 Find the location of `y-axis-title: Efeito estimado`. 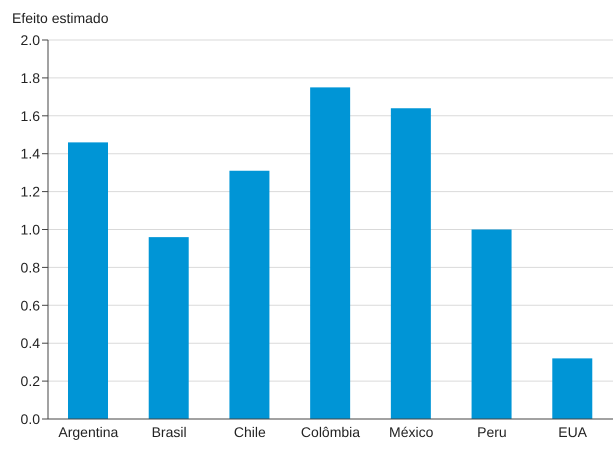

y-axis-title: Efeito estimado is located at coordinates (60, 18).